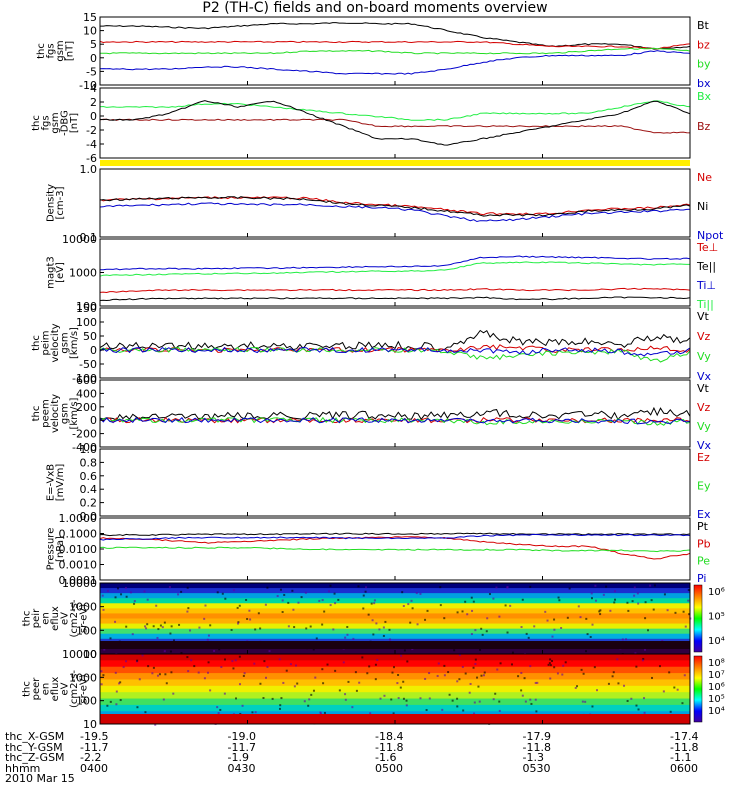 Image resolution: width=750 pixels, height=800 pixels. Describe the element at coordinates (89, 169) in the screenshot. I see `y-tick-label: 1.0` at that location.